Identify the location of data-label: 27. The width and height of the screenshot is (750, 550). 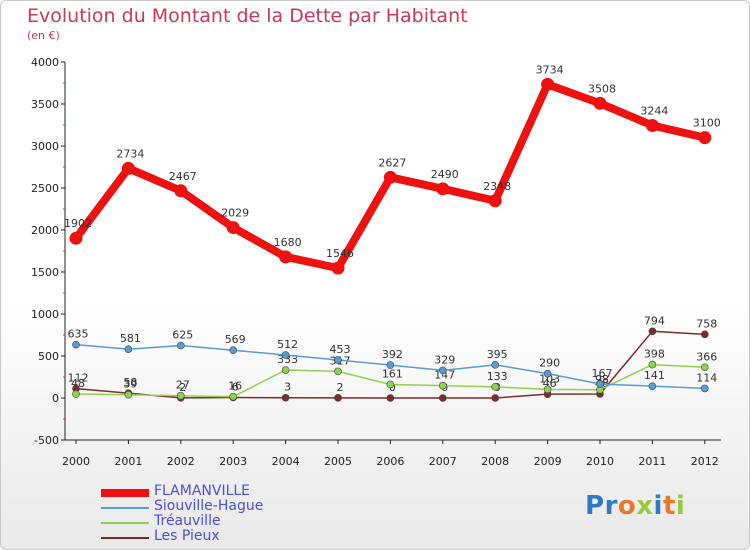
(183, 385).